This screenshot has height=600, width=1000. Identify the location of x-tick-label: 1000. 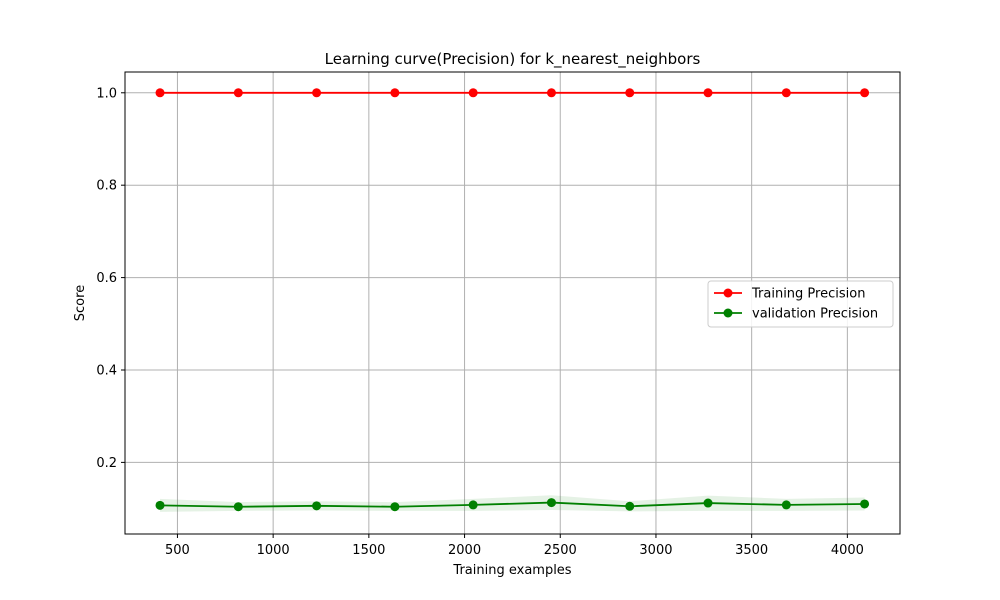
(273, 550).